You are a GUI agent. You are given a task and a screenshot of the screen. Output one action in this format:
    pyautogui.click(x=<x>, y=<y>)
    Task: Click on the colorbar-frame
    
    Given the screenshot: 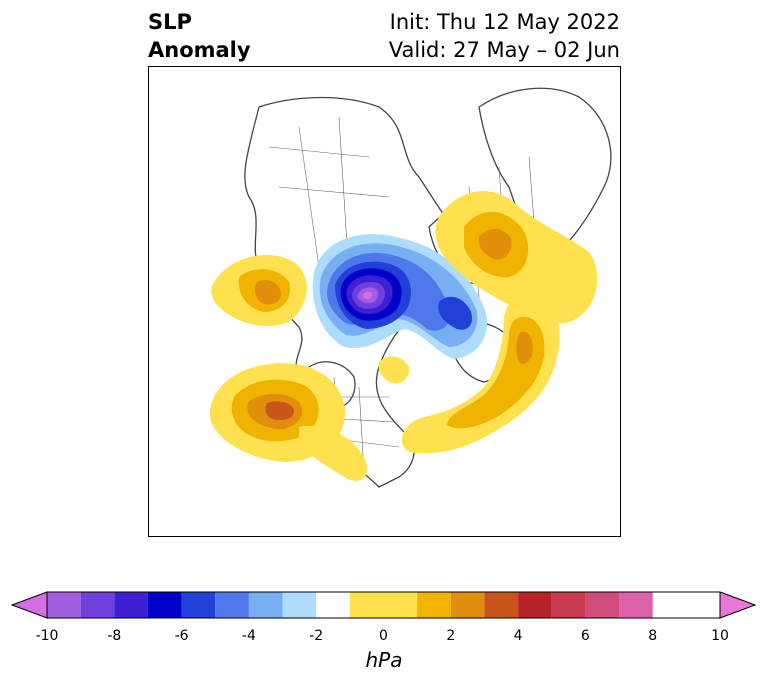 What is the action you would take?
    pyautogui.click(x=383, y=605)
    